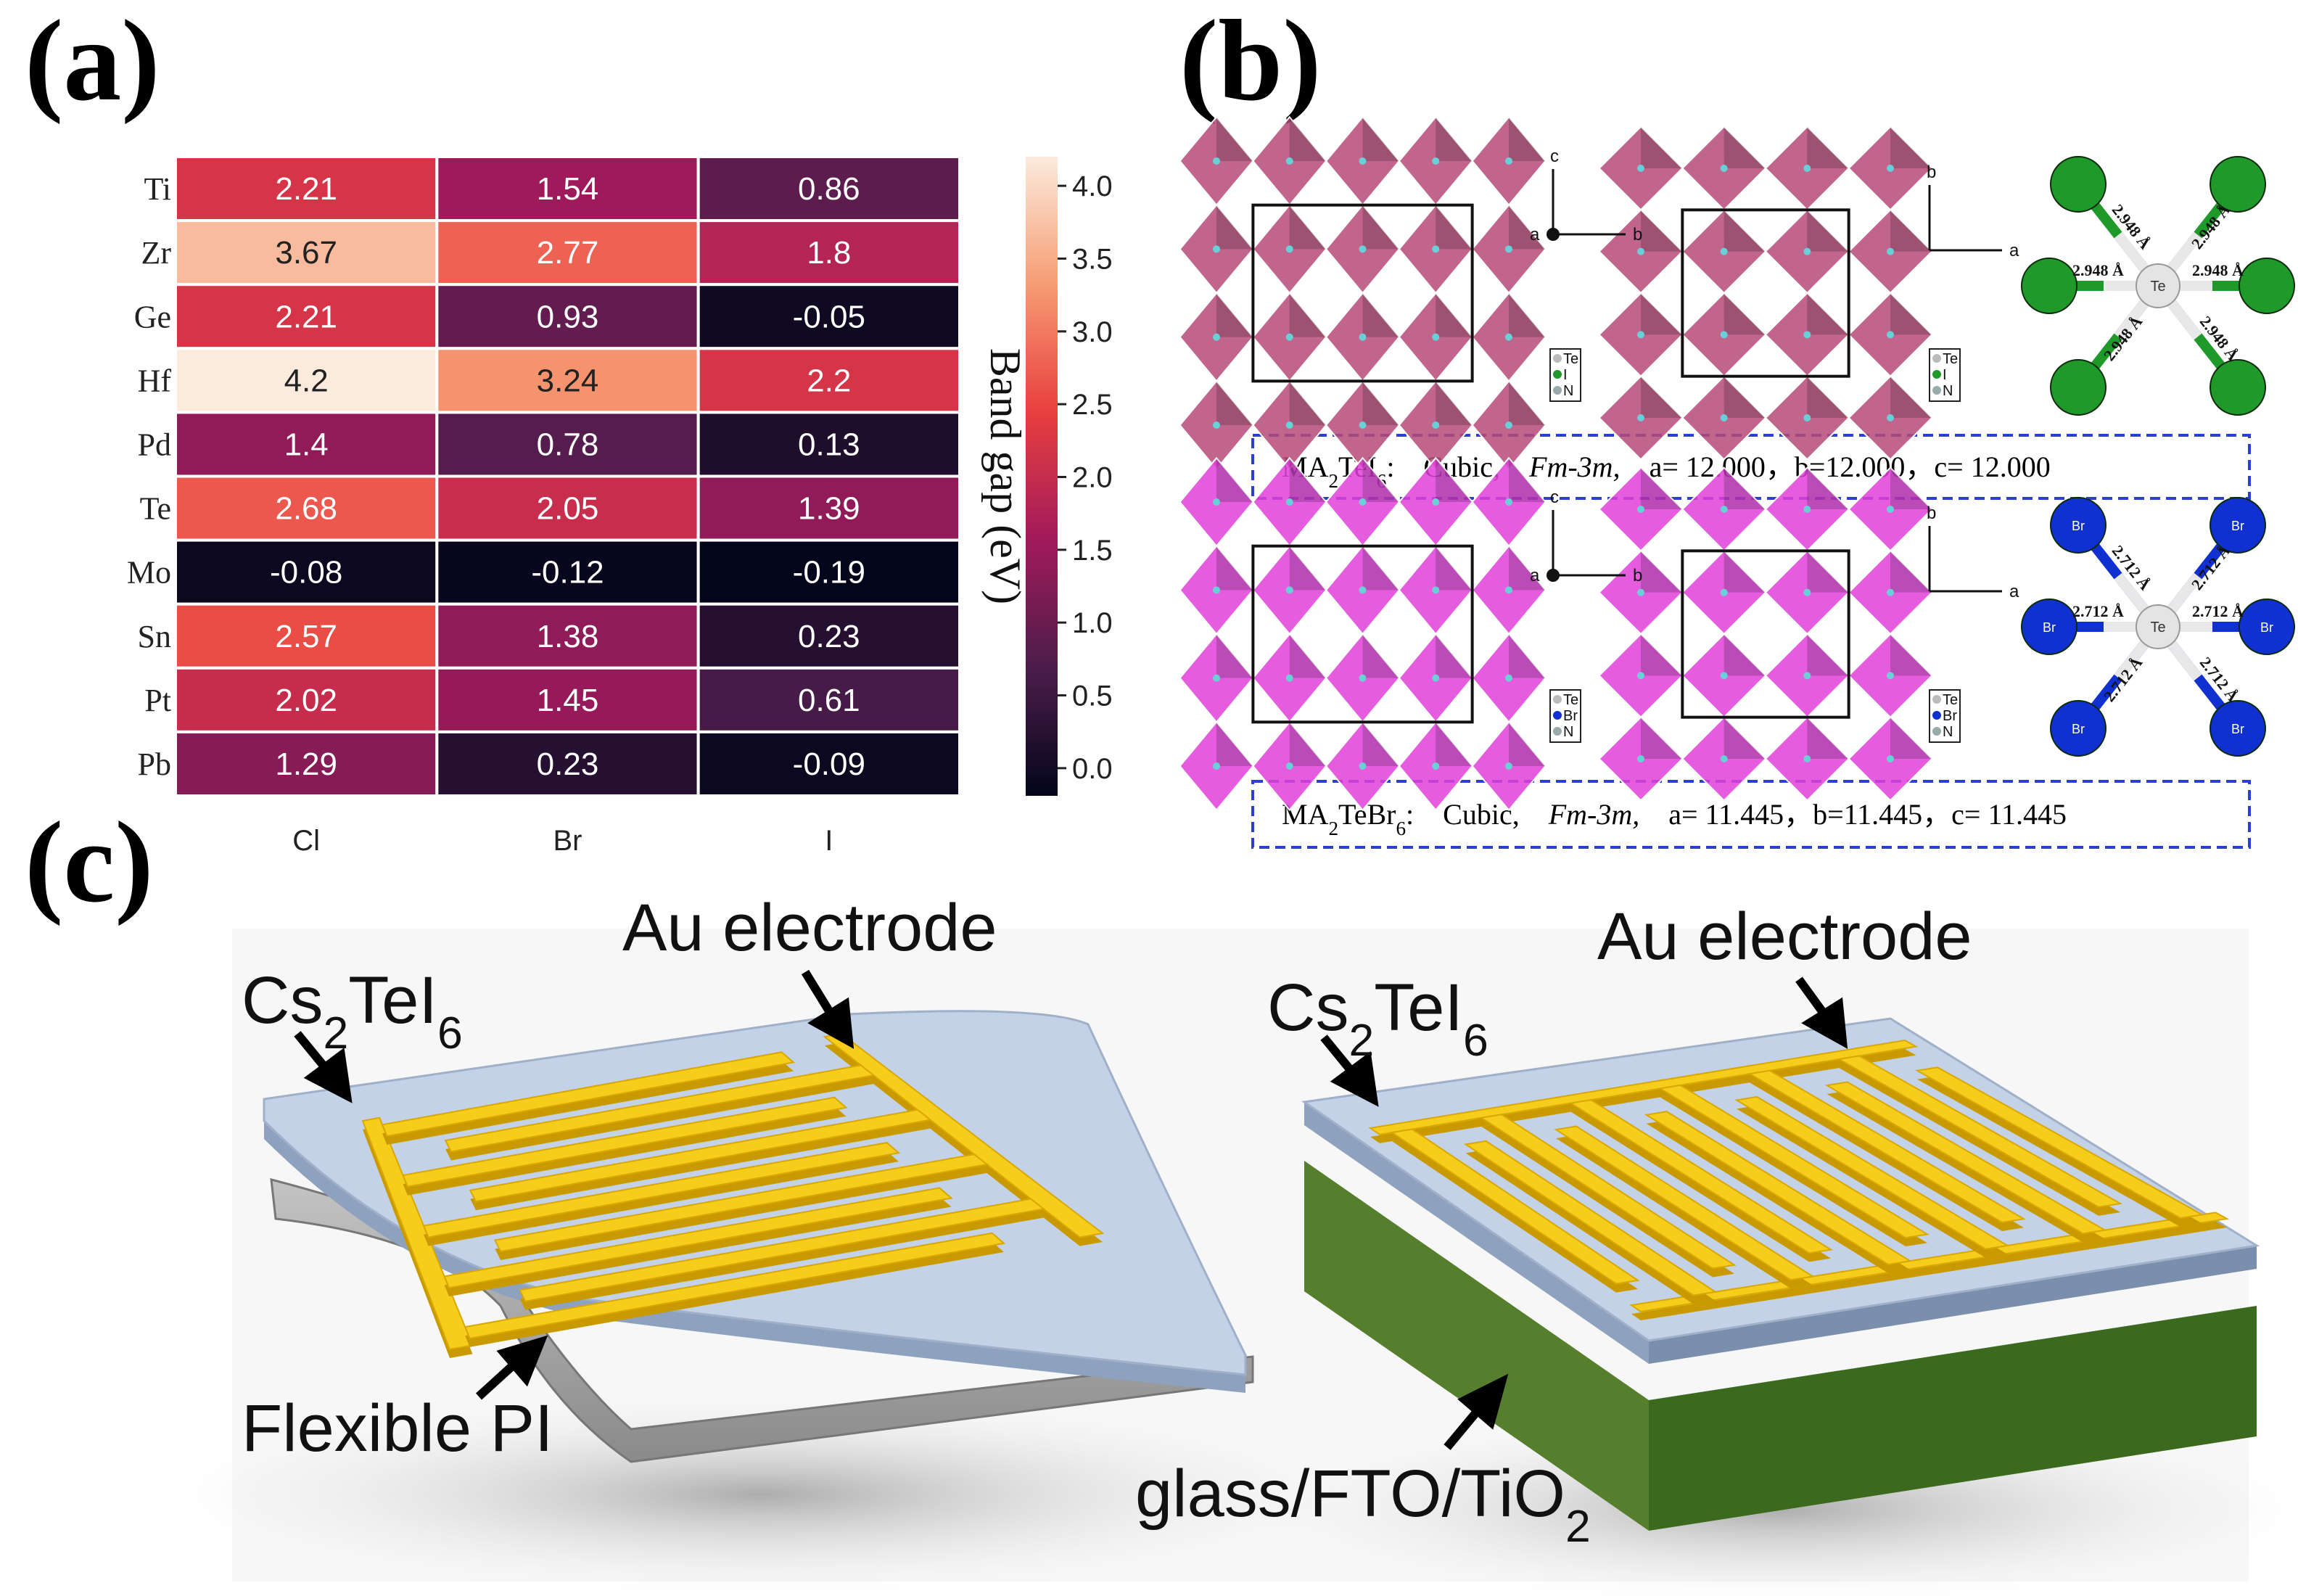 The width and height of the screenshot is (2298, 1596). What do you see at coordinates (157, 700) in the screenshot?
I see `row-label: Pt` at bounding box center [157, 700].